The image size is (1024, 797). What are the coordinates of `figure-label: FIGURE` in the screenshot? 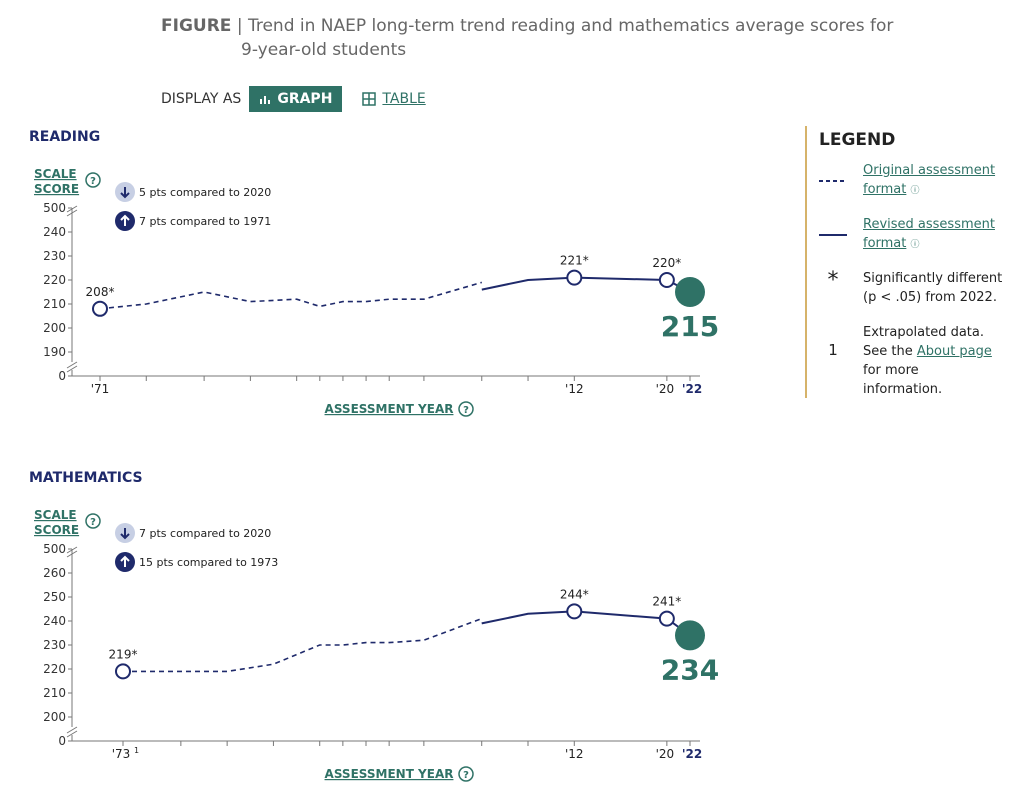 It's located at (196, 26).